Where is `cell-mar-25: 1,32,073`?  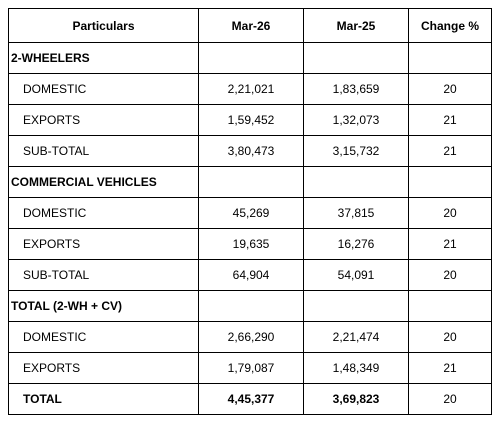 cell-mar-25: 1,32,073 is located at coordinates (356, 120).